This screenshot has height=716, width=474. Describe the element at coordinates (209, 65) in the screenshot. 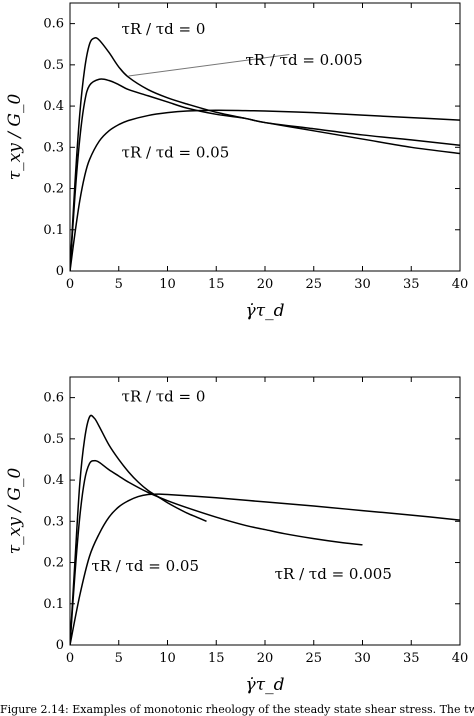

I see `annotation-pointer` at that location.